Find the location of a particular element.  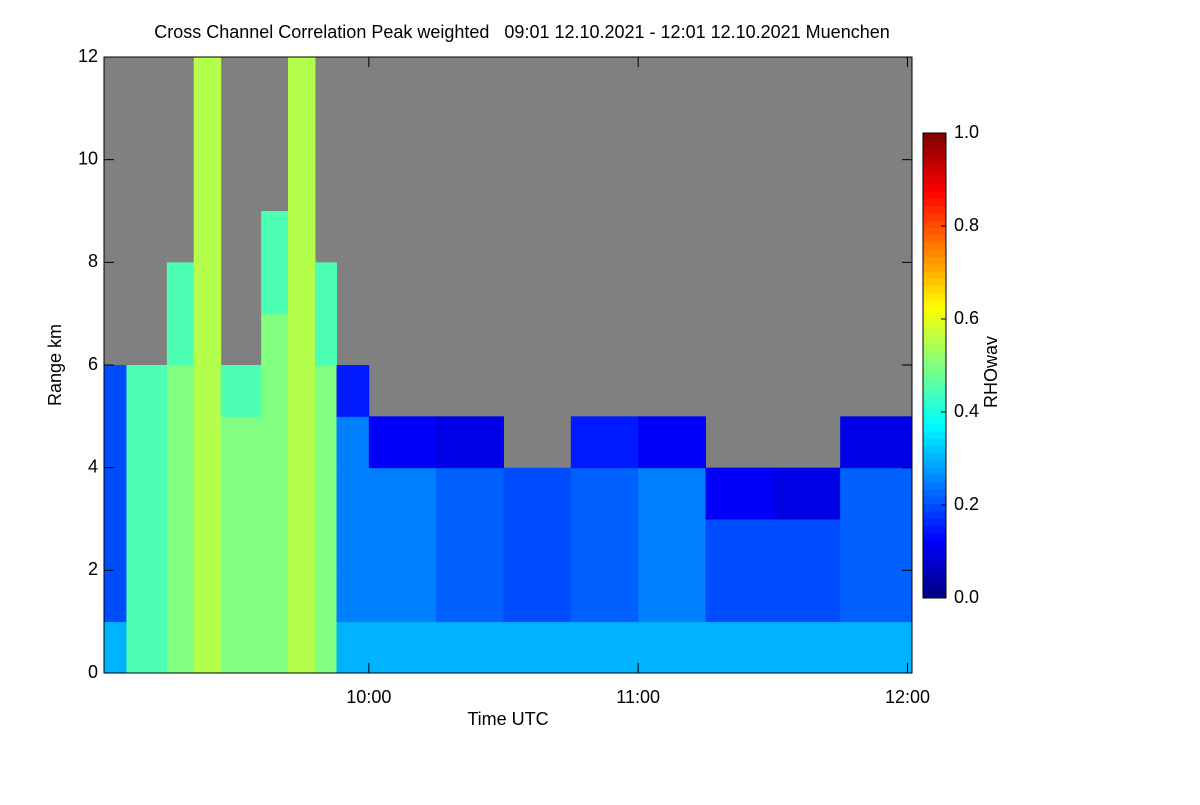

x-tick-label: 11:00 is located at coordinates (638, 697).